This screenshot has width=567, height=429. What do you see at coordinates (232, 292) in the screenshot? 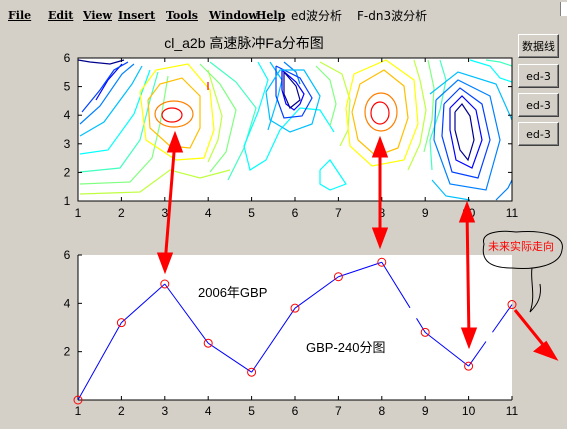
I see `label-2006-gbp: 2006年GBP` at bounding box center [232, 292].